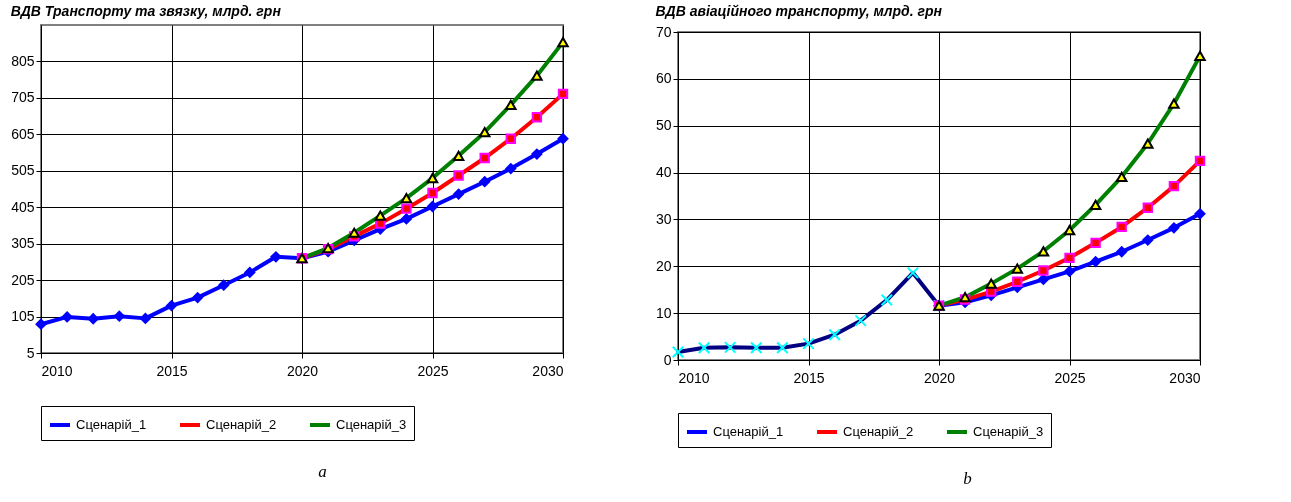 The width and height of the screenshot is (1291, 502). What do you see at coordinates (23, 170) in the screenshot?
I see `y-tick-label: 505` at bounding box center [23, 170].